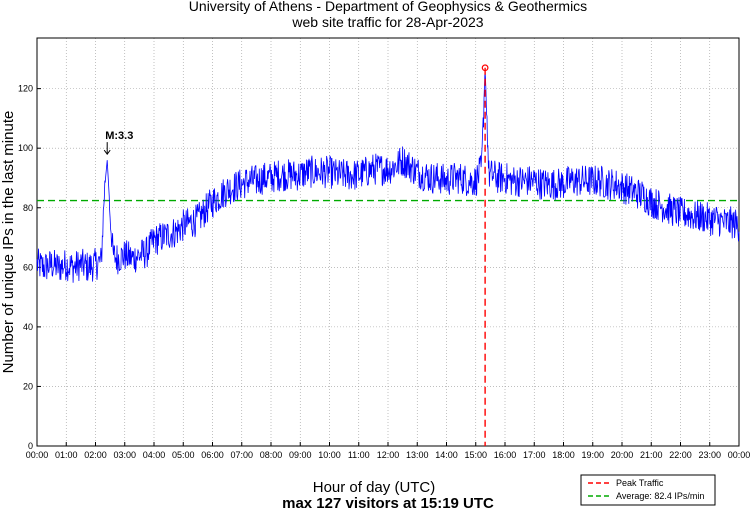  What do you see at coordinates (154, 455) in the screenshot?
I see `x-tick-label: 04:00` at bounding box center [154, 455].